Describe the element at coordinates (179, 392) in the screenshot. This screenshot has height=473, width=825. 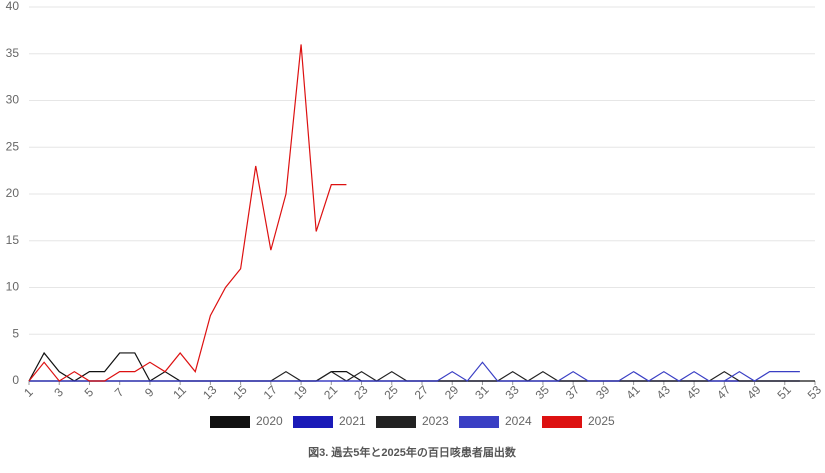
I see `x-tick-label: 11` at that location.